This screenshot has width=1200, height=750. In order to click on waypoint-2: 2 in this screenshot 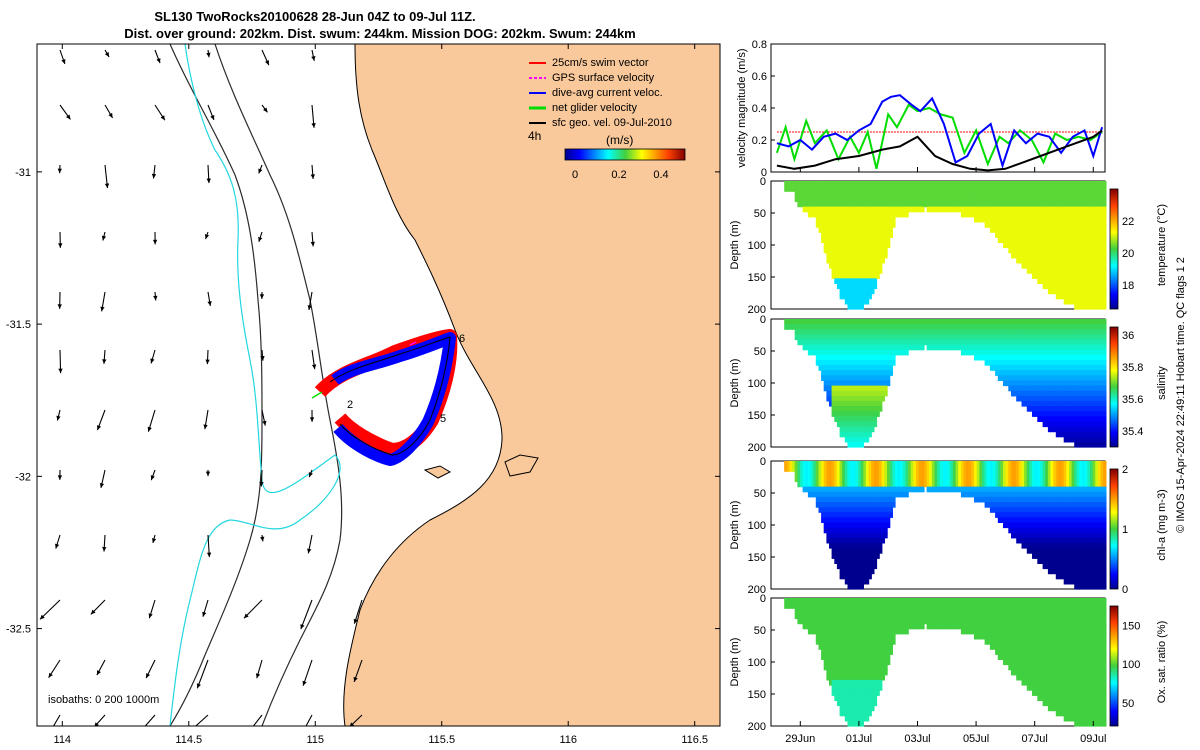, I will do `click(350, 405)`.